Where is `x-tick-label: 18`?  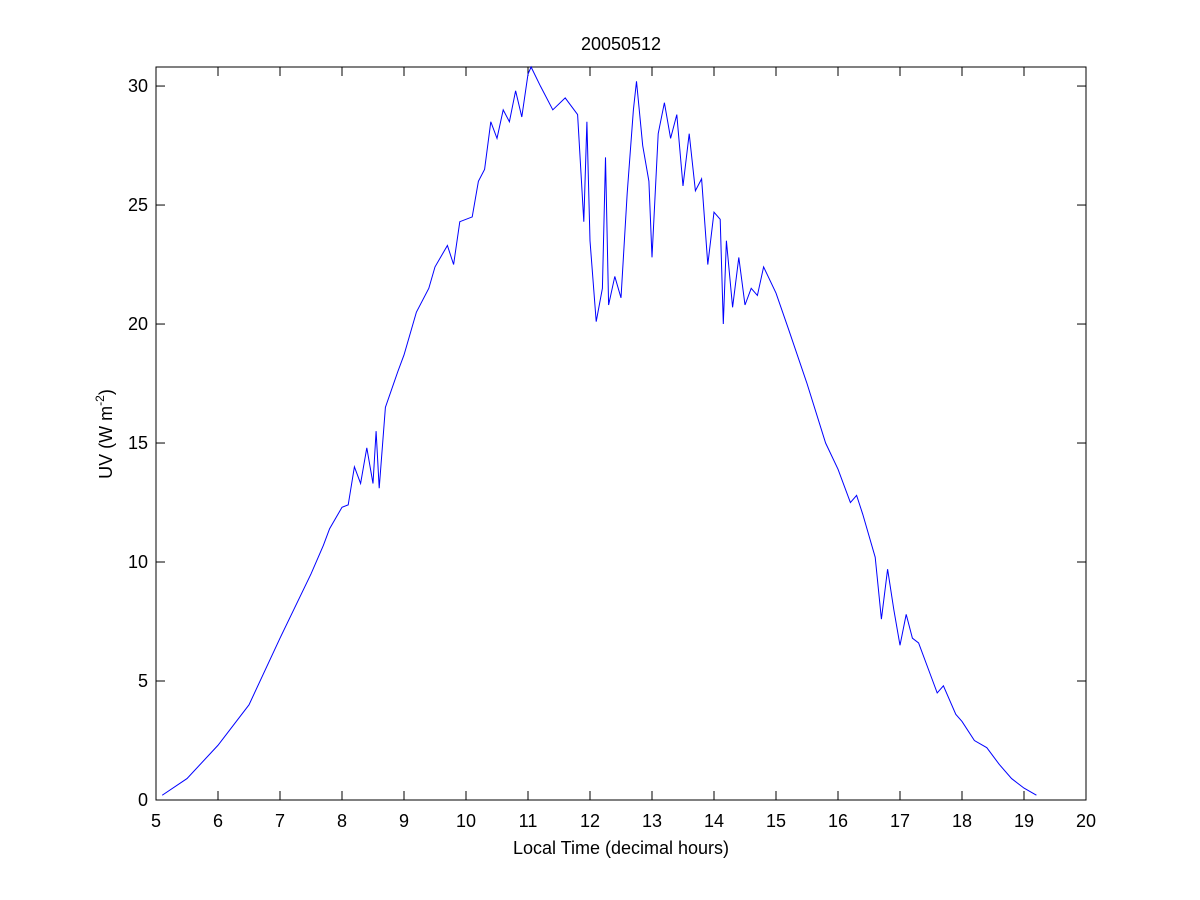
x-tick-label: 18 is located at coordinates (962, 821).